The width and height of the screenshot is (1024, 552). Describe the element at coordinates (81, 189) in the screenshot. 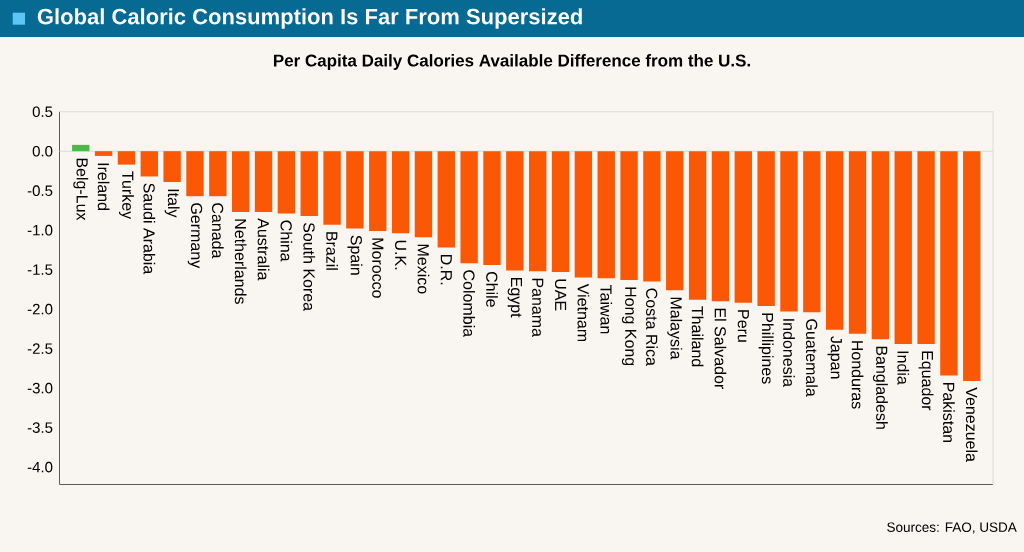

I see `x-tick-label: Belg-Lux` at that location.